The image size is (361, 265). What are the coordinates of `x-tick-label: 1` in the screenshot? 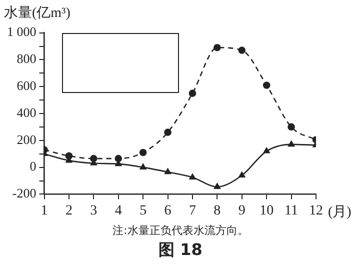 It's located at (44, 210).